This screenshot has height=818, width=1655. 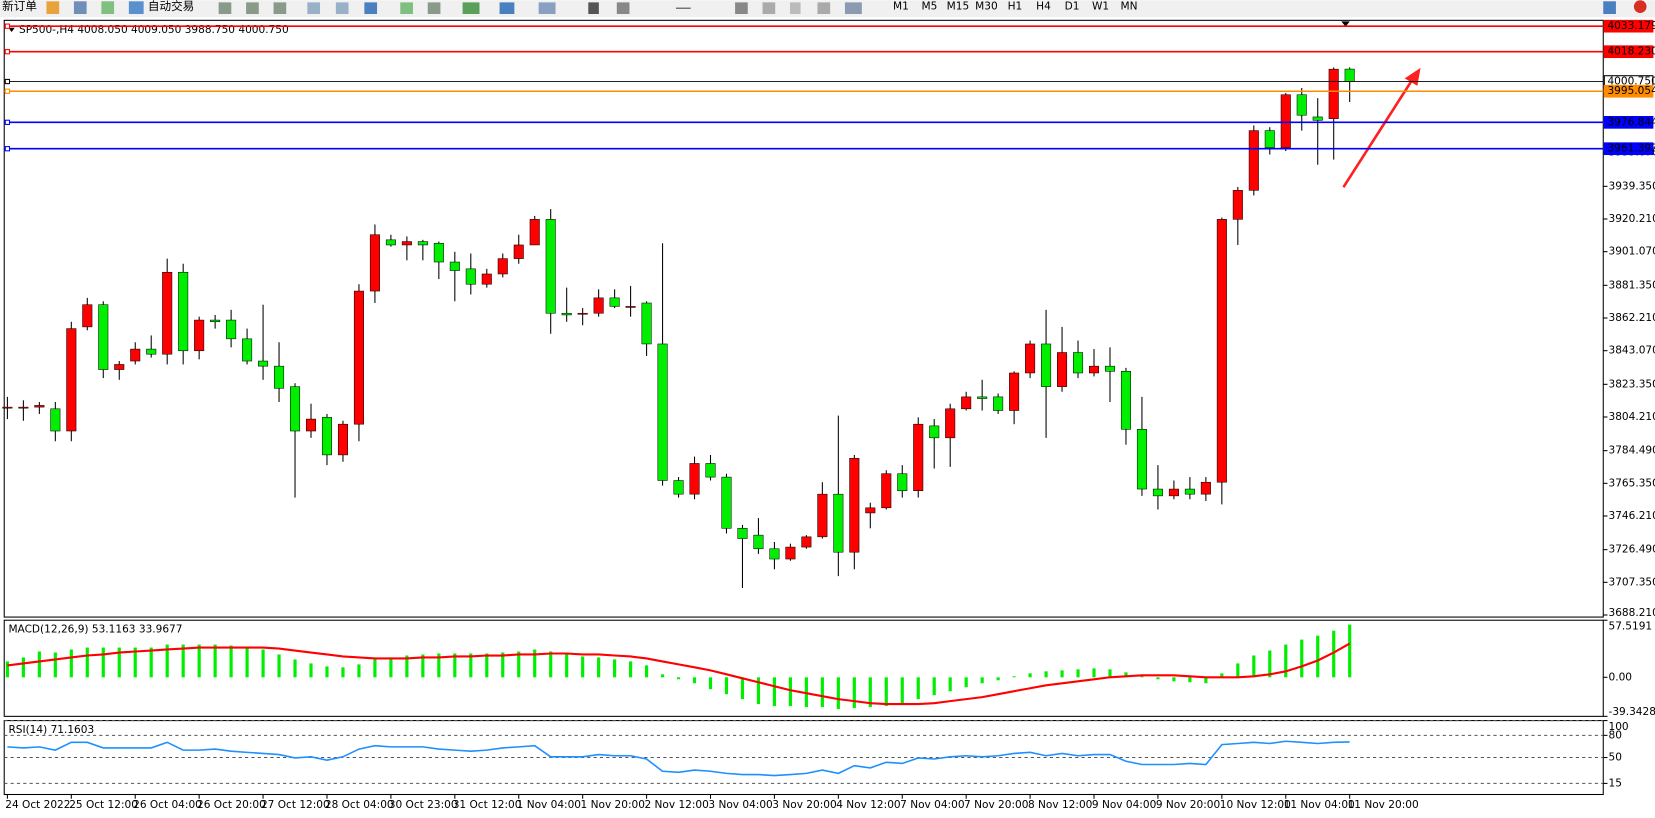 What do you see at coordinates (1632, 417) in the screenshot?
I see `y-tick-label: 3804.210` at bounding box center [1632, 417].